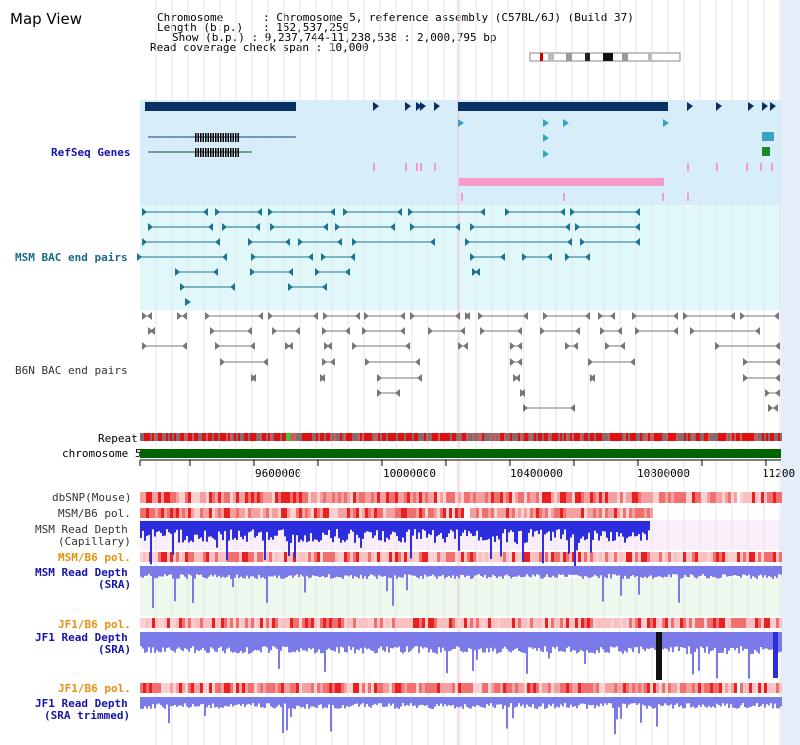 The image size is (800, 745). What do you see at coordinates (94, 513) in the screenshot?
I see `track-label-msm-b6-pol-1: MSM/B6 pol.` at bounding box center [94, 513].